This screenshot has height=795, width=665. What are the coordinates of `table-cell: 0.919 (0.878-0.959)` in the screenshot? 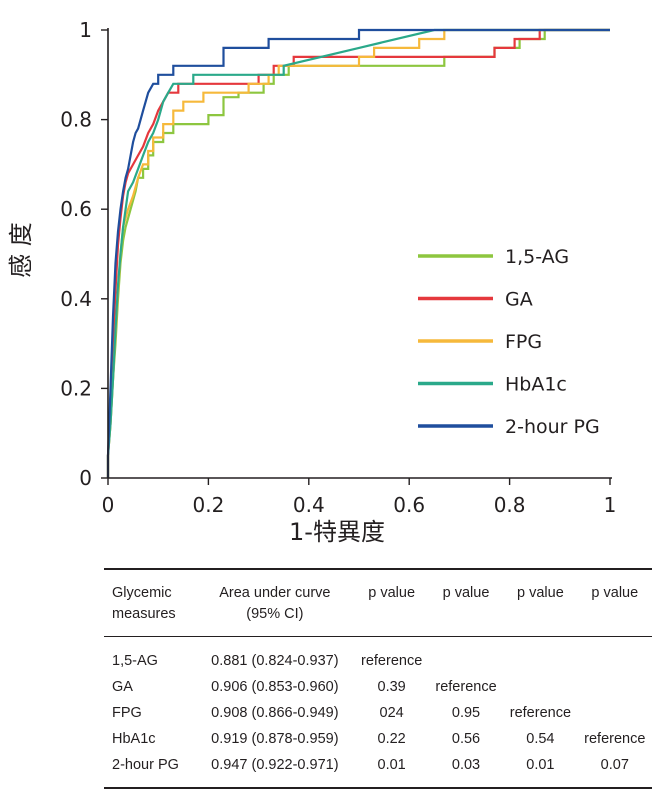 It's located at (275, 739).